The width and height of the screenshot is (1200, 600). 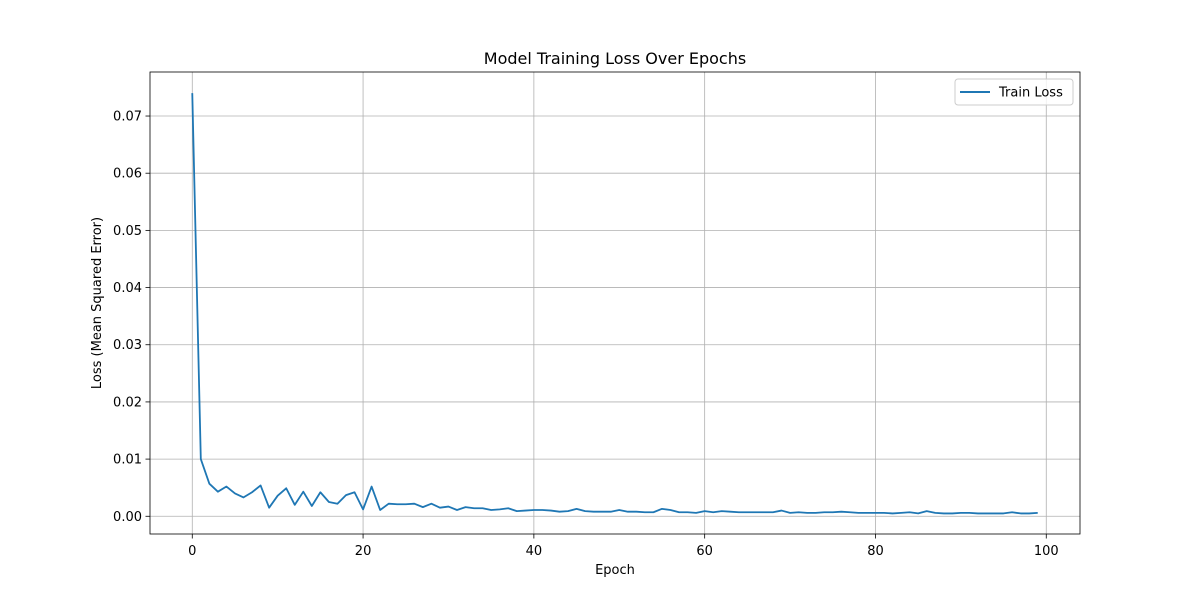 What do you see at coordinates (127, 117) in the screenshot?
I see `y-tick-label: 0.07` at bounding box center [127, 117].